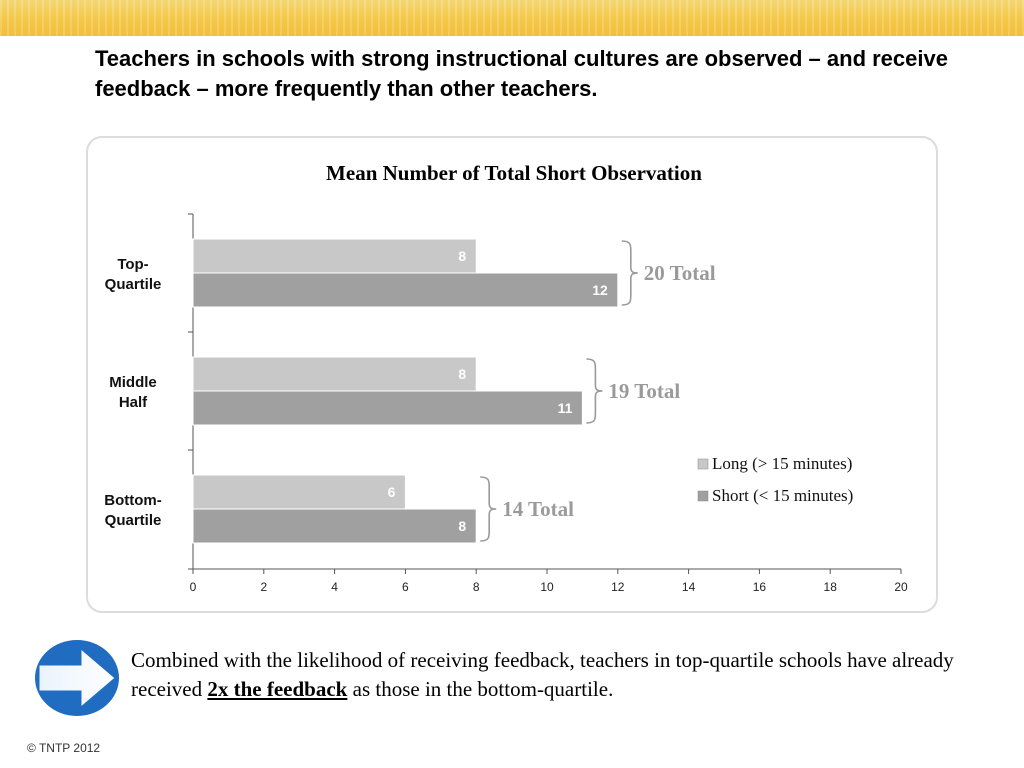 This screenshot has width=1024, height=768. Describe the element at coordinates (334, 587) in the screenshot. I see `x-tick-label-4: 4` at that location.